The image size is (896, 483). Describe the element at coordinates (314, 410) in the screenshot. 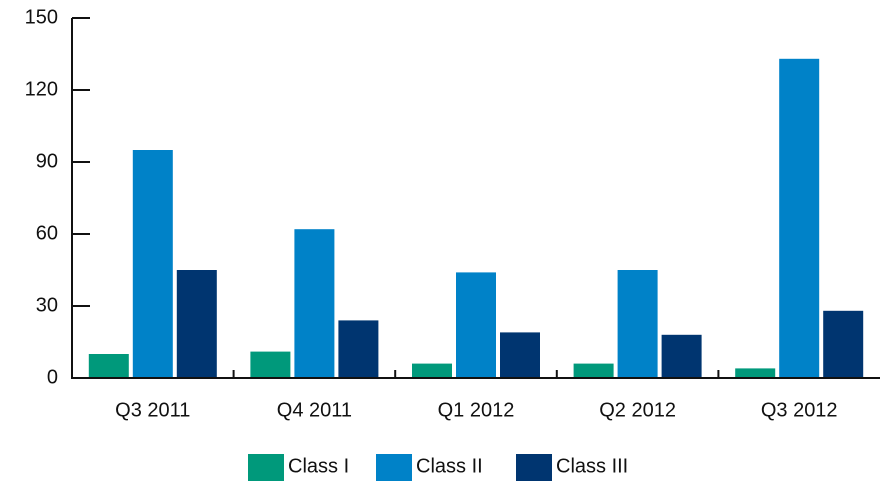

I see `x-tick-label: Q4 2011` at that location.